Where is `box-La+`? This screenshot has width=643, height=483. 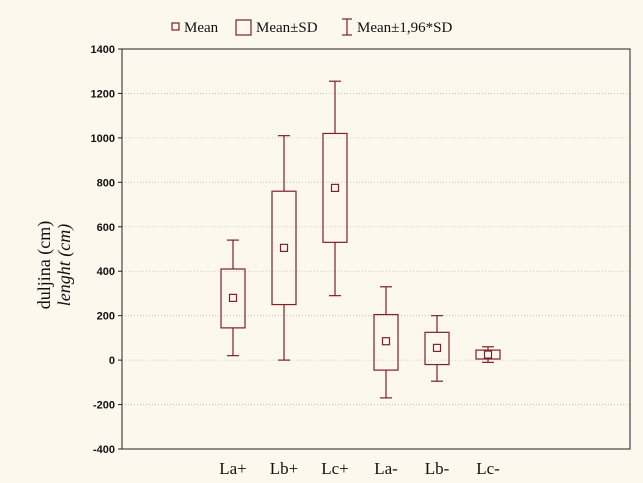 box-La+ is located at coordinates (233, 298).